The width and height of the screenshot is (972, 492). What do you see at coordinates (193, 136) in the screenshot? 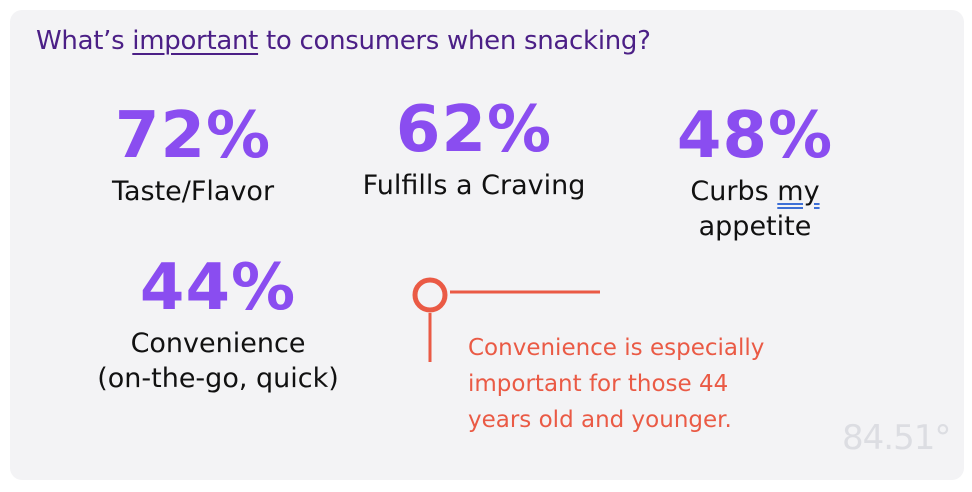
I see `stat-value: 72%` at bounding box center [193, 136].